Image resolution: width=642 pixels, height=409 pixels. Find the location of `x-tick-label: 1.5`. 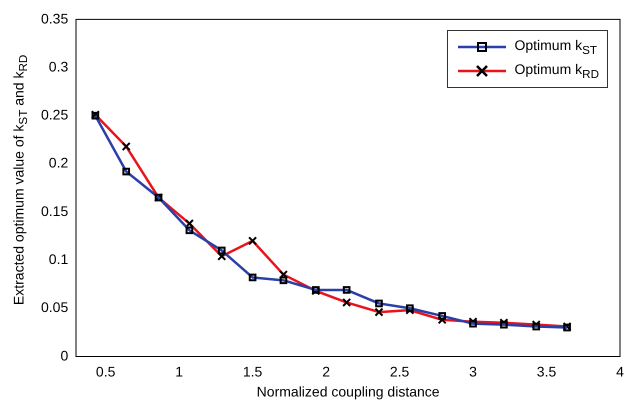

x-tick-label: 1.5 is located at coordinates (252, 372).